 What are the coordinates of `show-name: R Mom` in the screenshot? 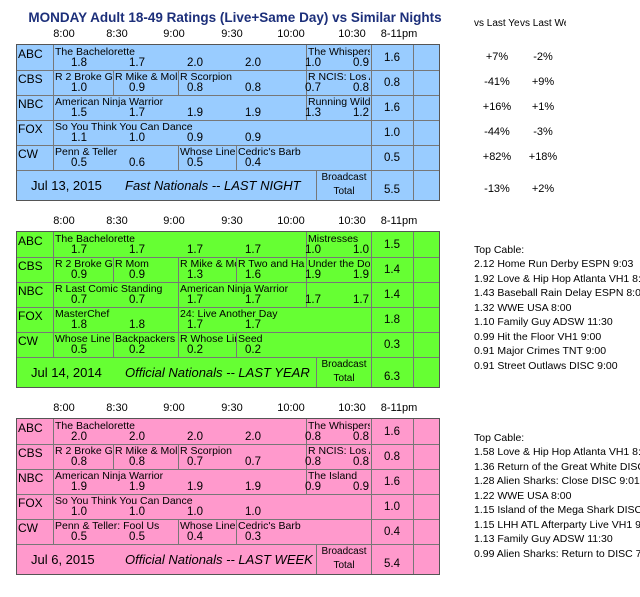 It's located at (132, 264).